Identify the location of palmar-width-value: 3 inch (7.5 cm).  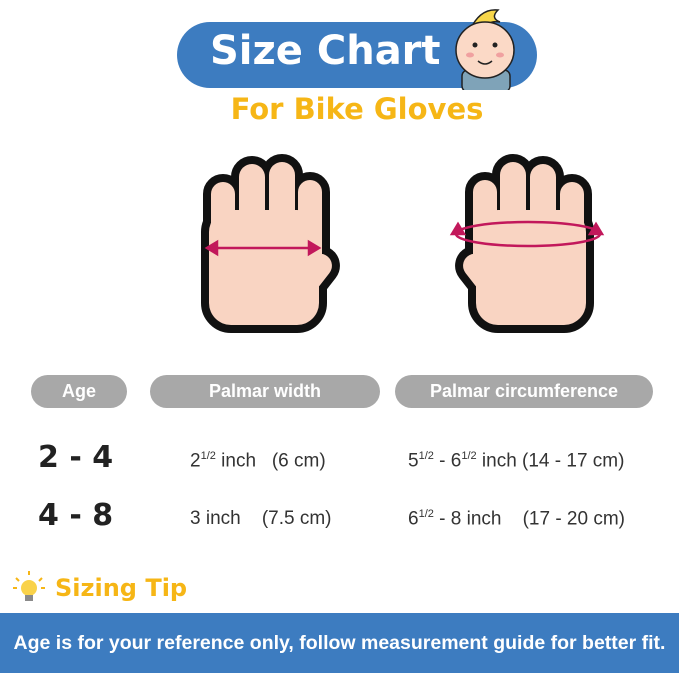
(261, 518).